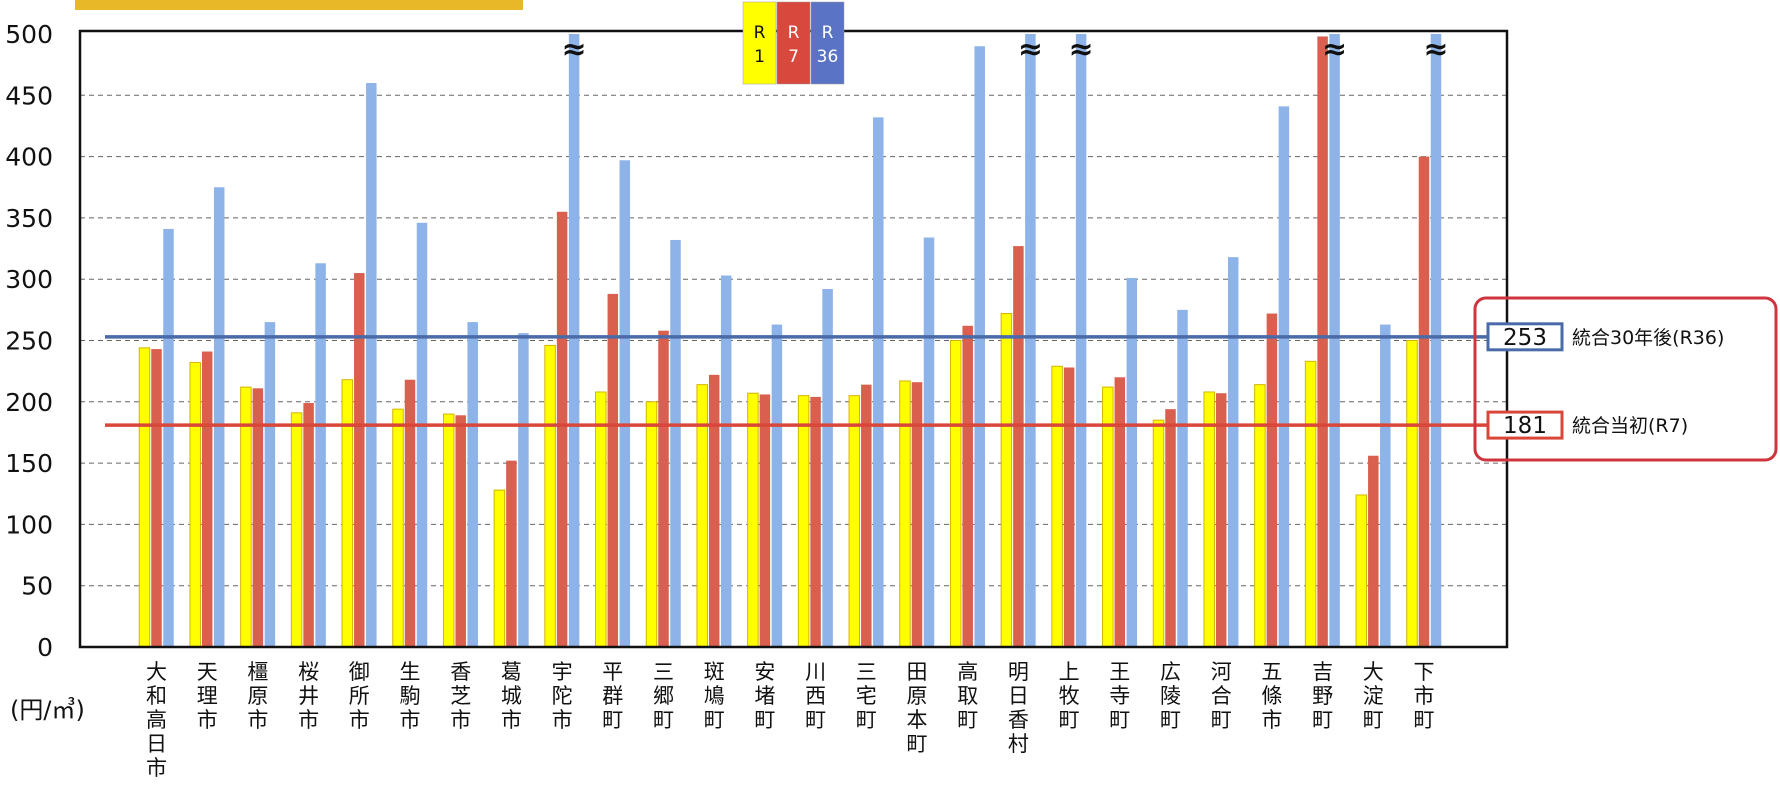 Image resolution: width=1780 pixels, height=795 pixels. What do you see at coordinates (207, 672) in the screenshot?
I see `x-tick-label: 天` at bounding box center [207, 672].